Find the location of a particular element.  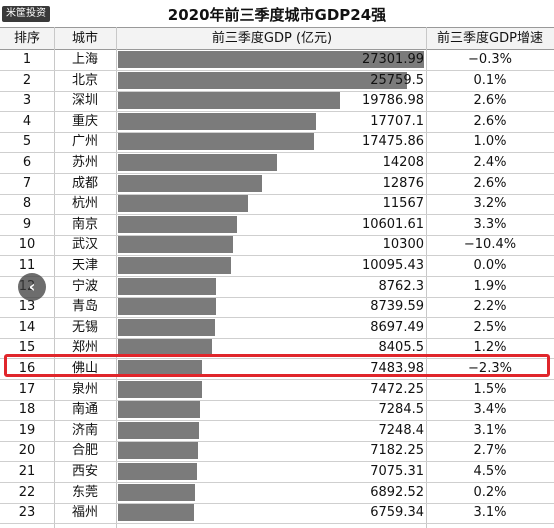

gdp-value: 7248.4 is located at coordinates (401, 430).